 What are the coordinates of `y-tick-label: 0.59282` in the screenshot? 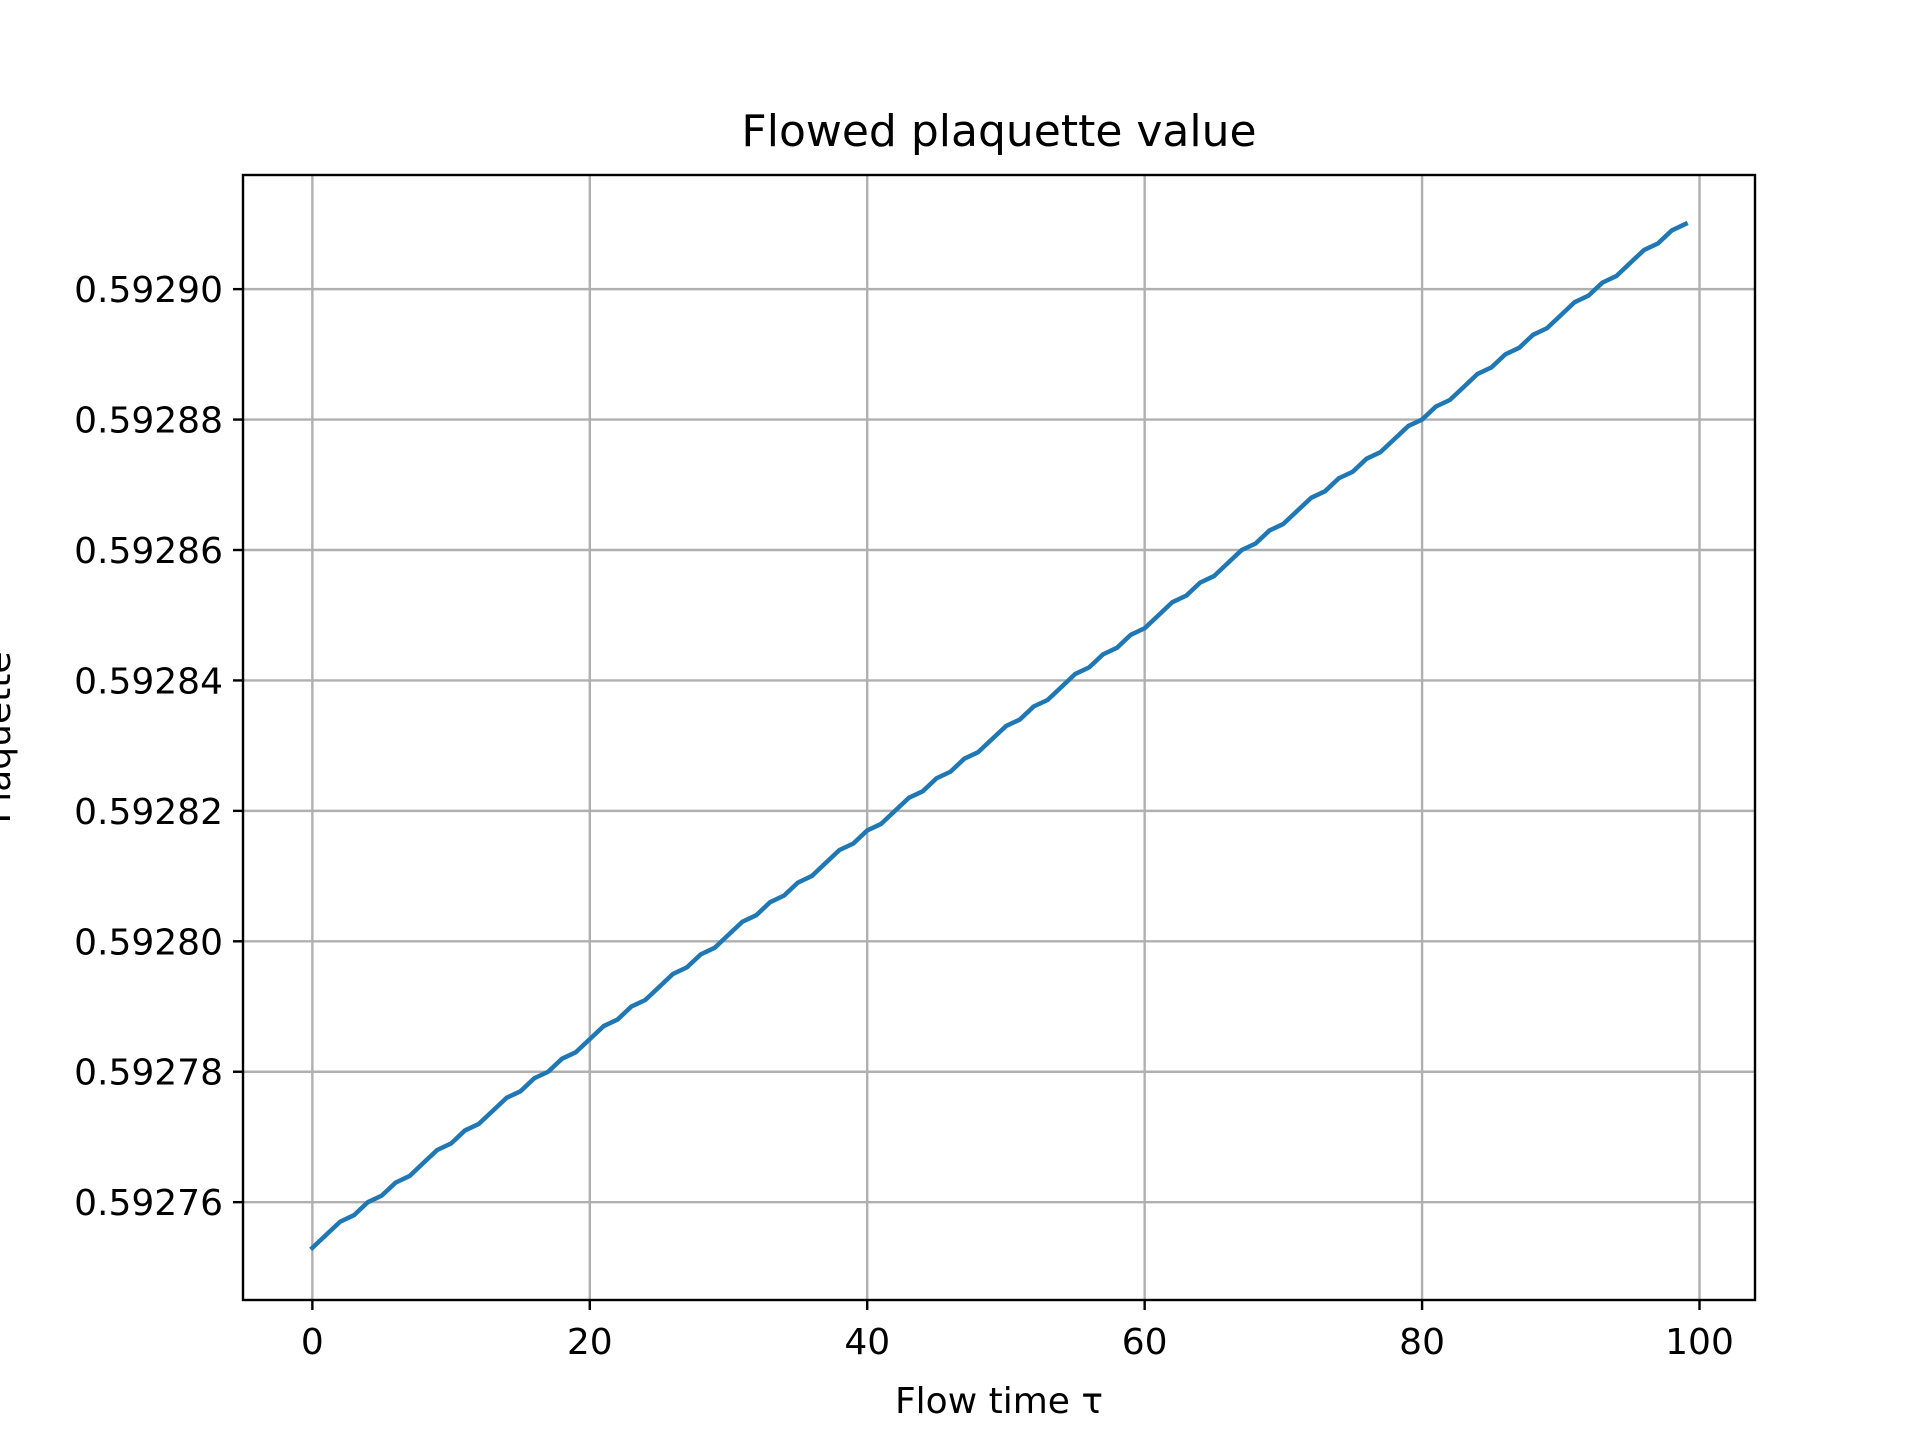 It's located at (148, 812).